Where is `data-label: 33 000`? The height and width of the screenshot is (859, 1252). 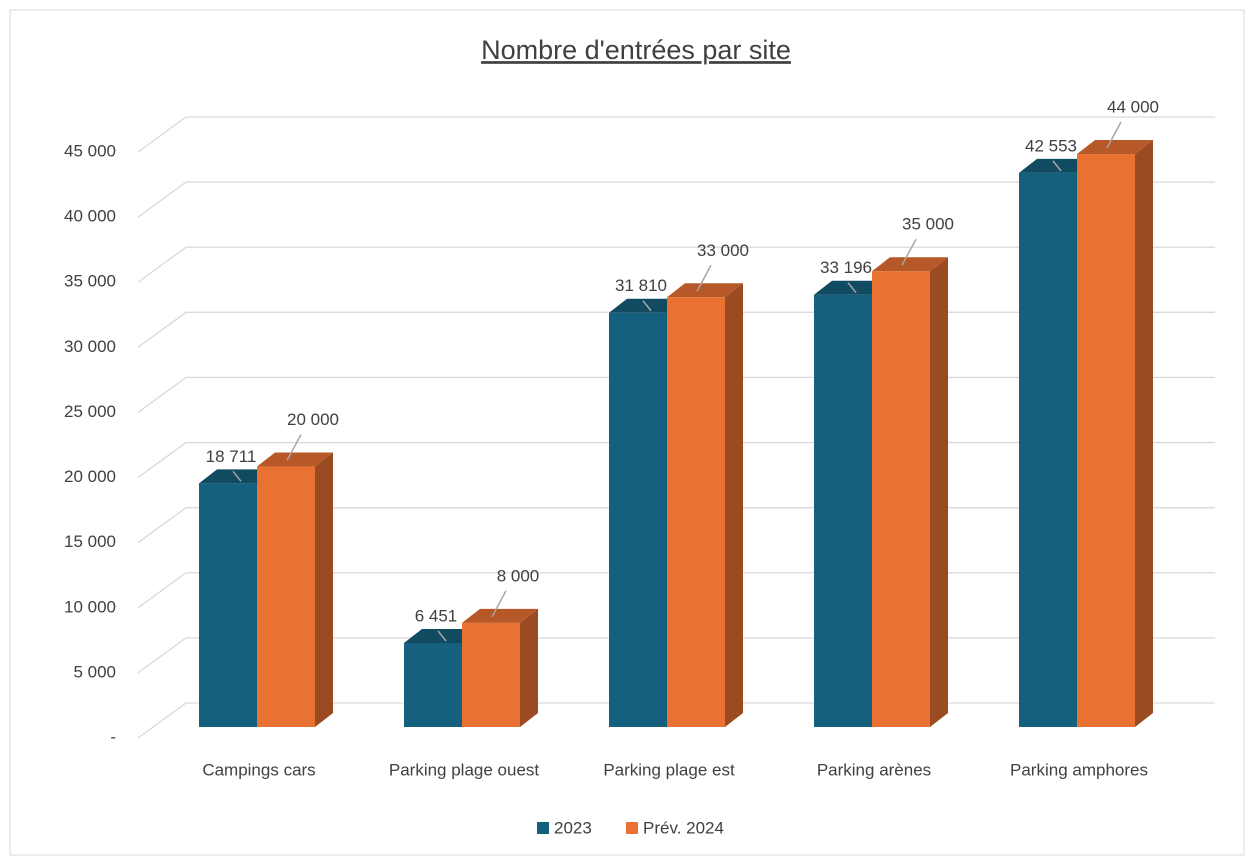
data-label: 33 000 is located at coordinates (723, 250).